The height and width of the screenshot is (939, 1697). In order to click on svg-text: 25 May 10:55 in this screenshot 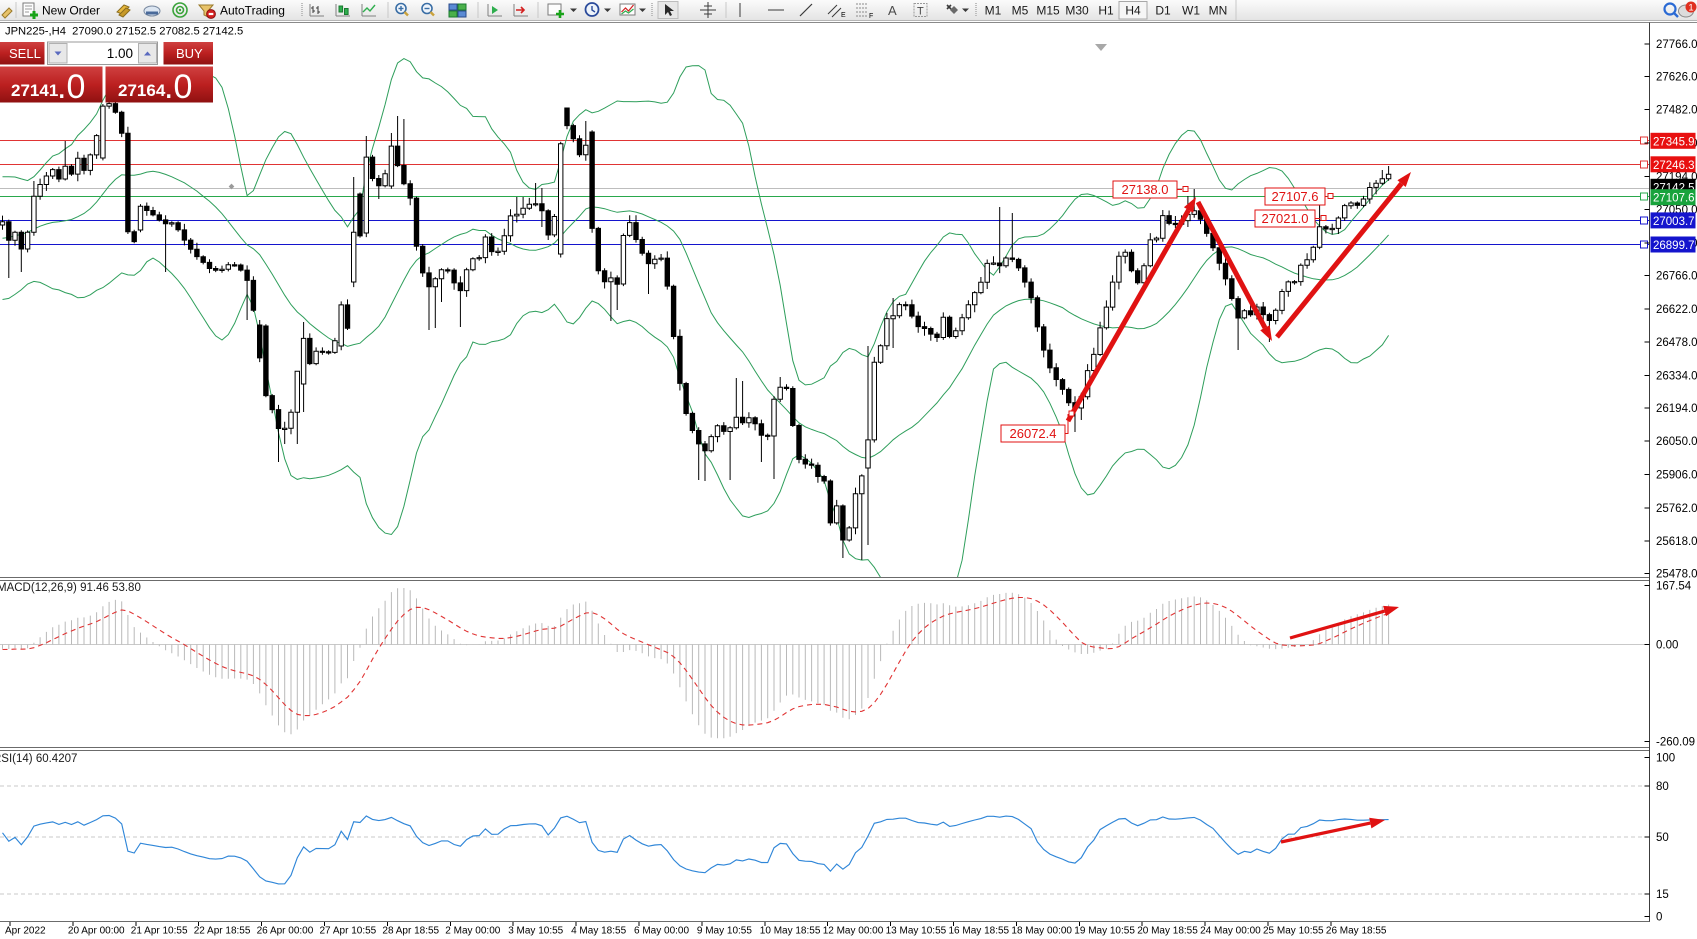, I will do `click(1293, 931)`.